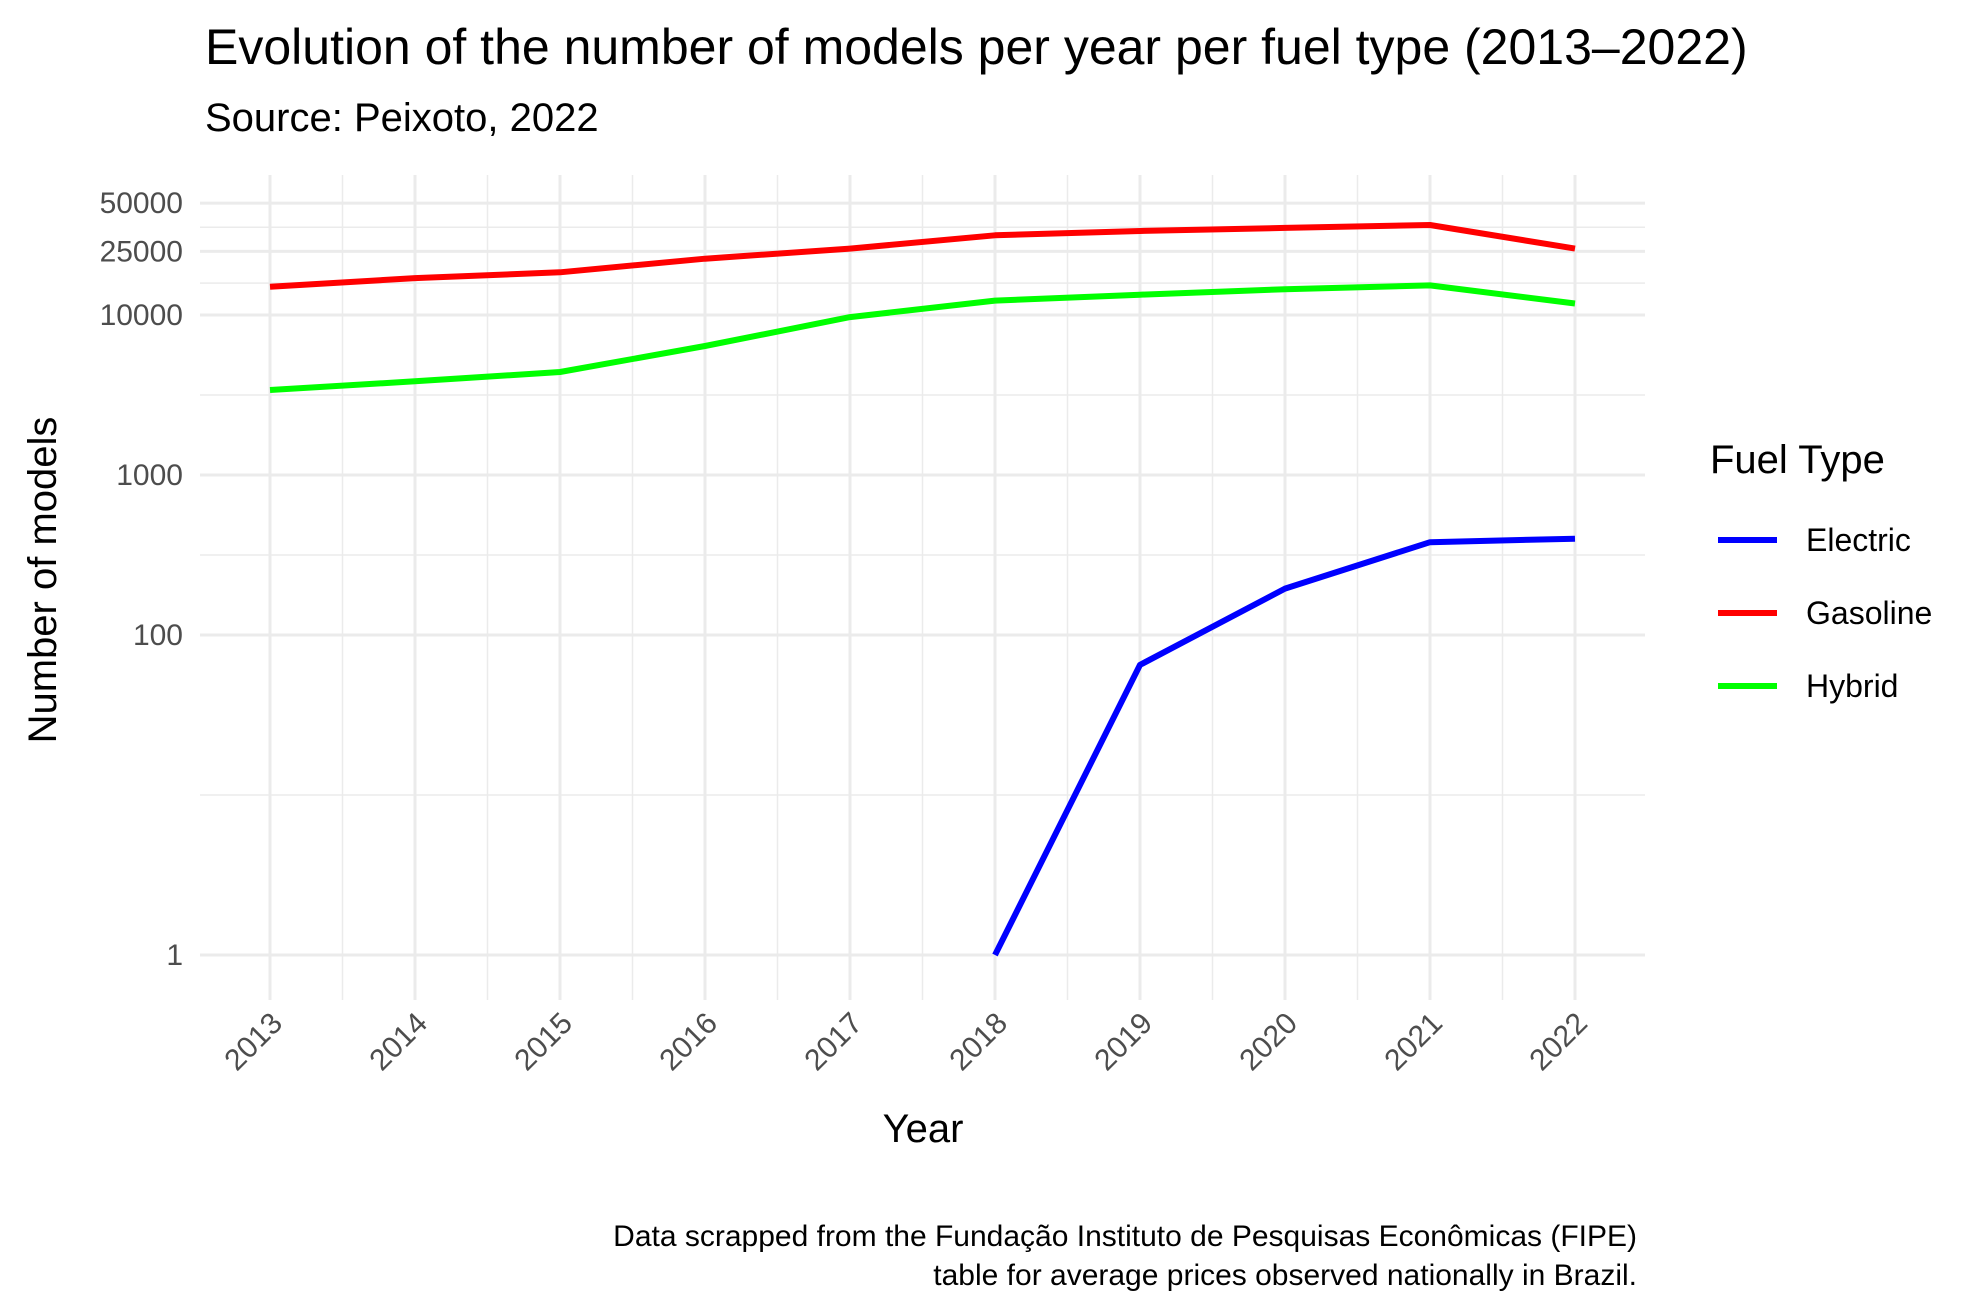 The image size is (1970, 1299). What do you see at coordinates (1284, 746) in the screenshot?
I see `series-line-electric` at bounding box center [1284, 746].